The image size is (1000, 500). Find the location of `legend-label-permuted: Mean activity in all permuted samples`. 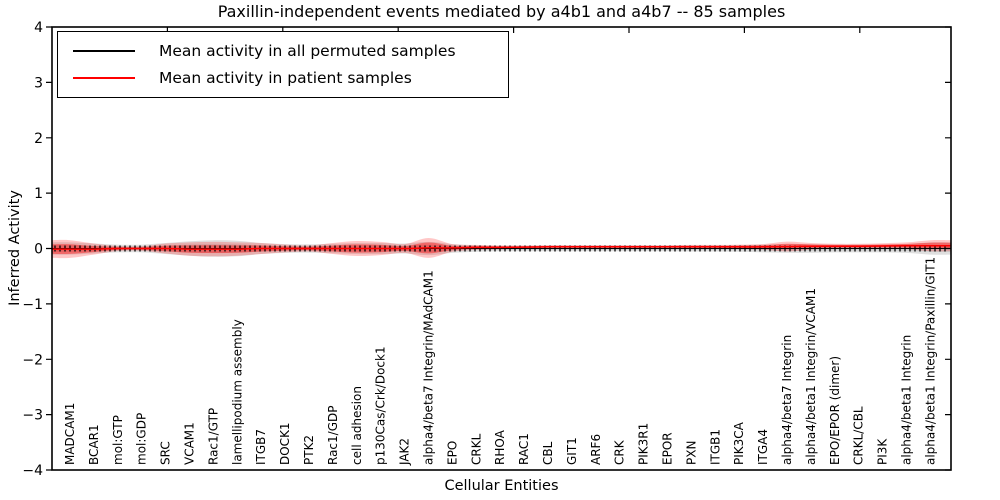

legend-label-permuted: Mean activity in all permuted samples is located at coordinates (307, 50).